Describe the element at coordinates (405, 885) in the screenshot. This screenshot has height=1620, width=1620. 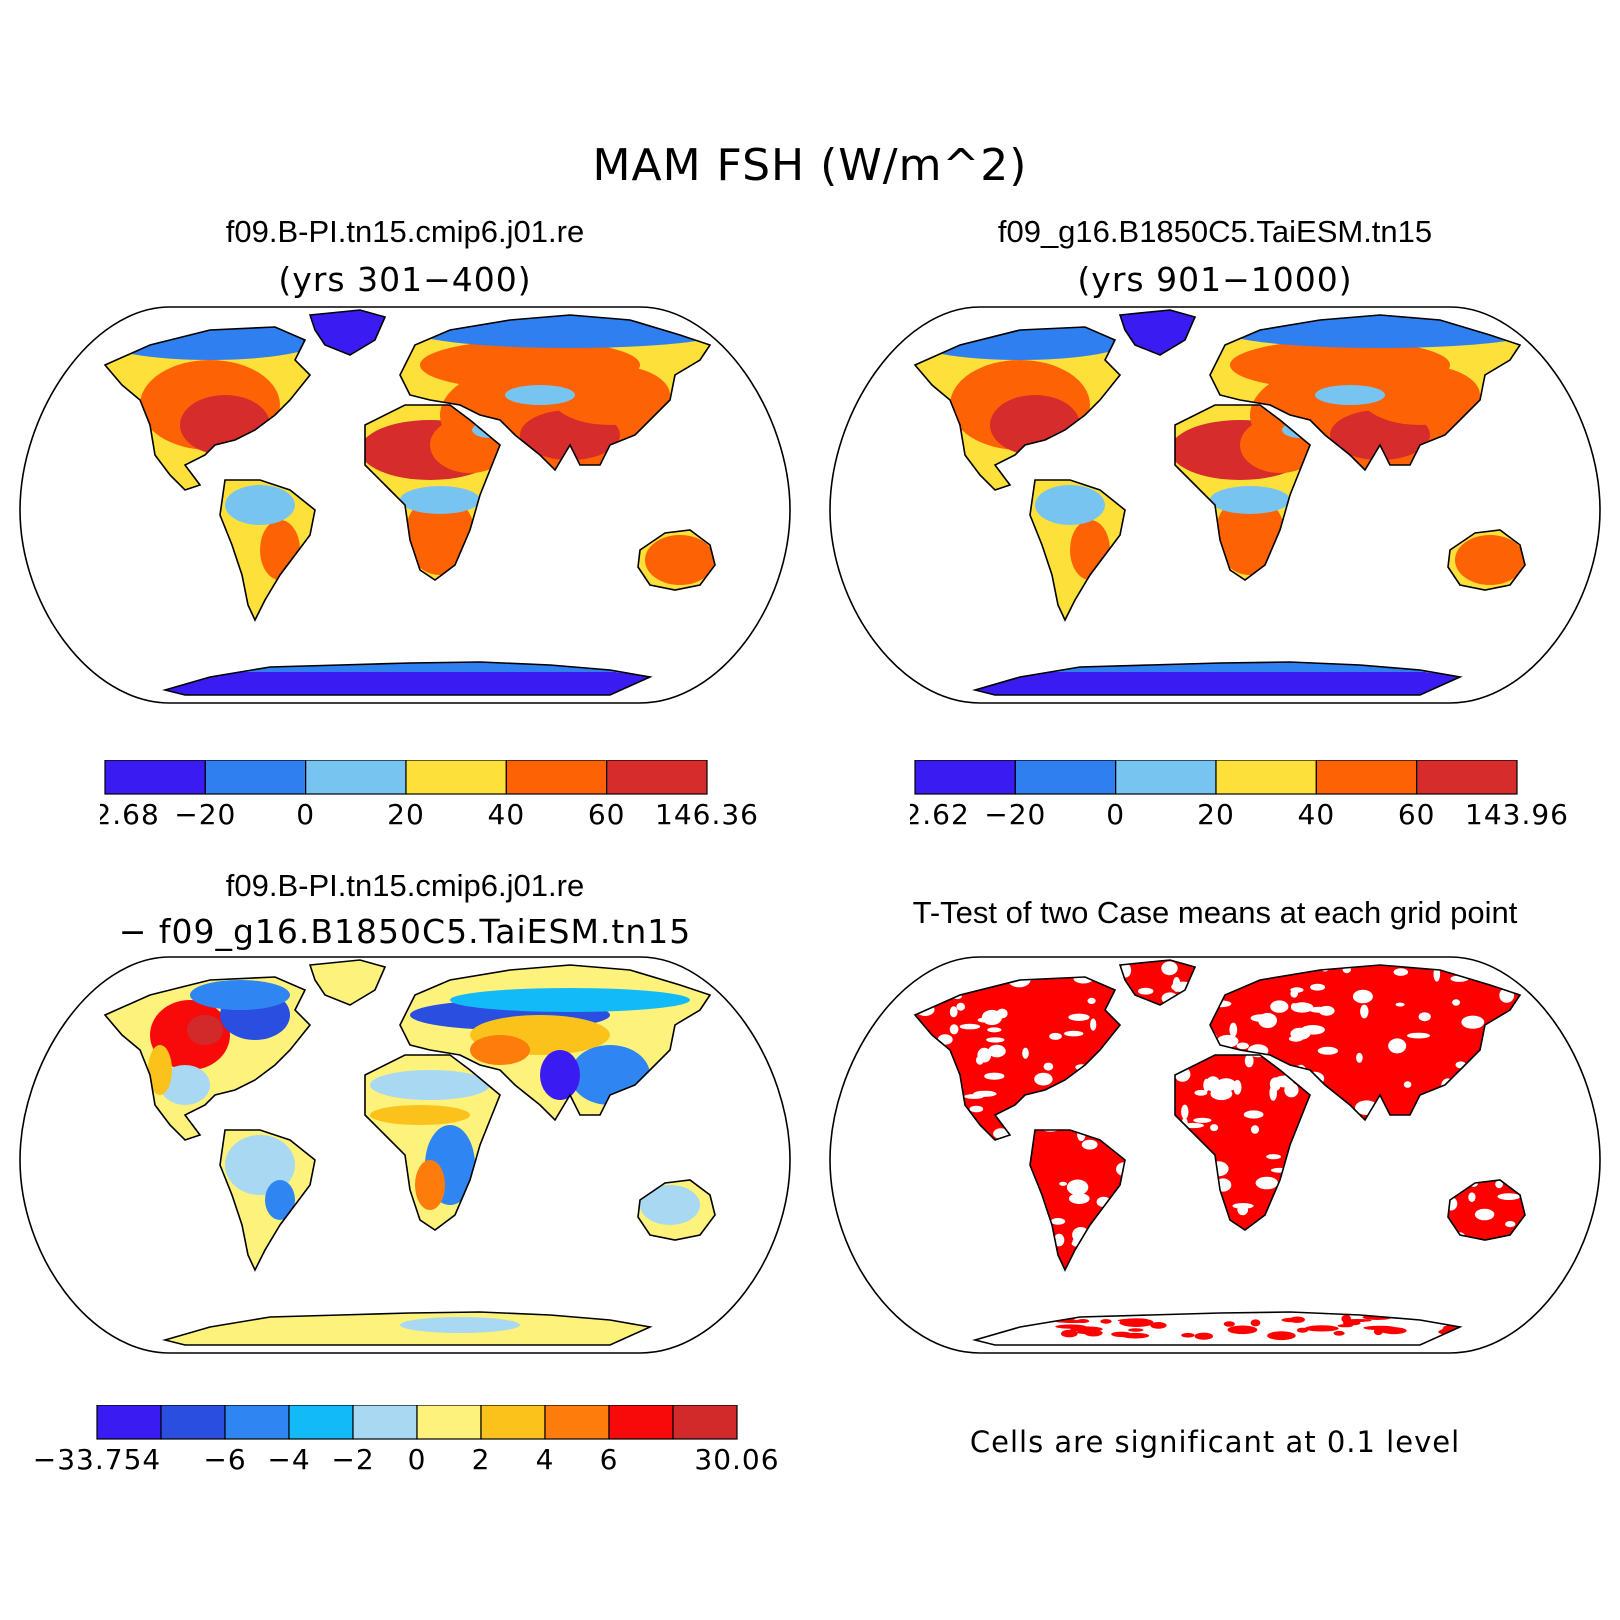
I see `panel3-title: f09.B-PI.tn15.cmip6.j01.re` at that location.